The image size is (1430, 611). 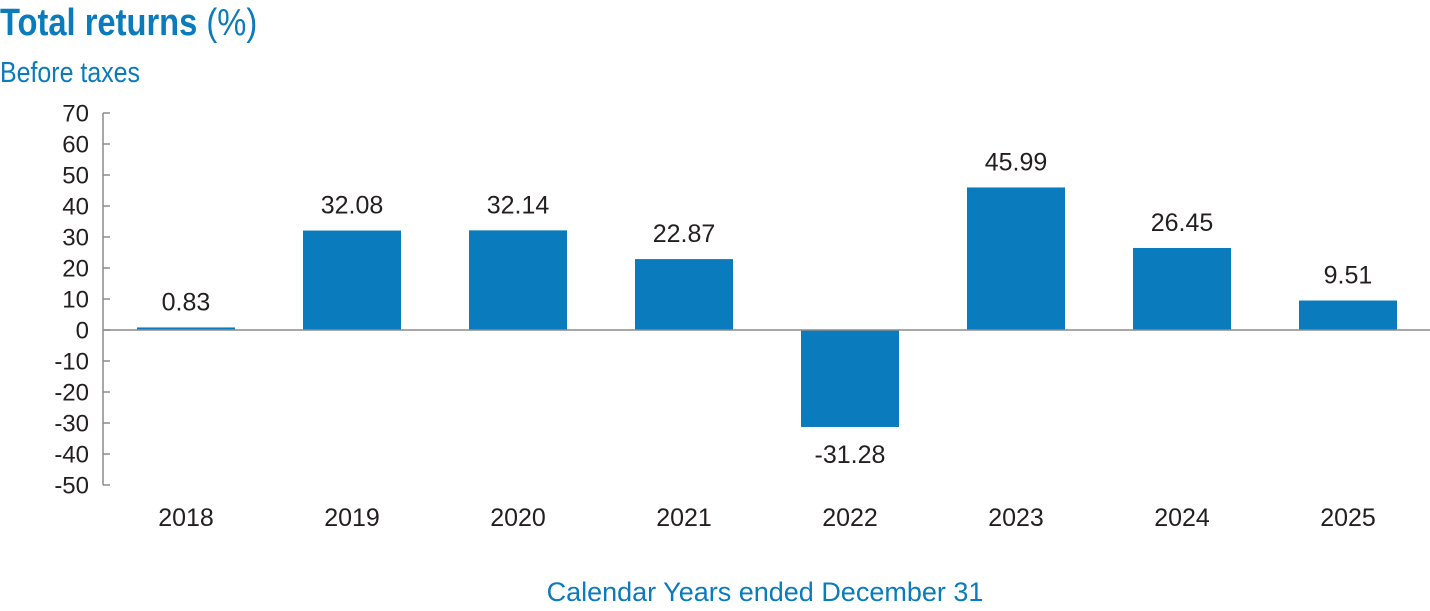 I want to click on chart-title: Total returns (%), so click(x=128, y=23).